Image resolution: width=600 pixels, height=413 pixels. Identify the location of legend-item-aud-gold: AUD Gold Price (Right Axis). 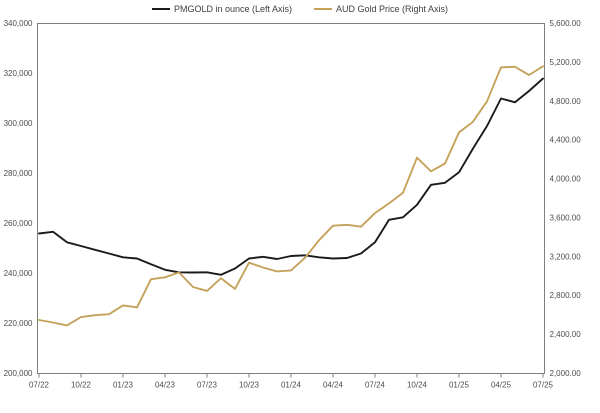
(381, 9).